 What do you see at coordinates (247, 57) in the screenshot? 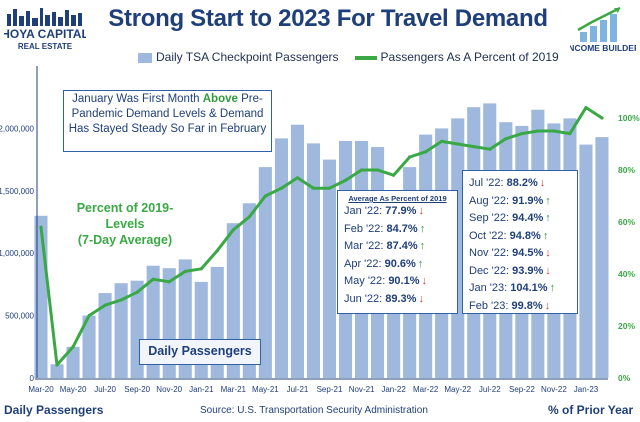
I see `legend-bar-label: Daily TSA Checkpoint Passengers` at bounding box center [247, 57].